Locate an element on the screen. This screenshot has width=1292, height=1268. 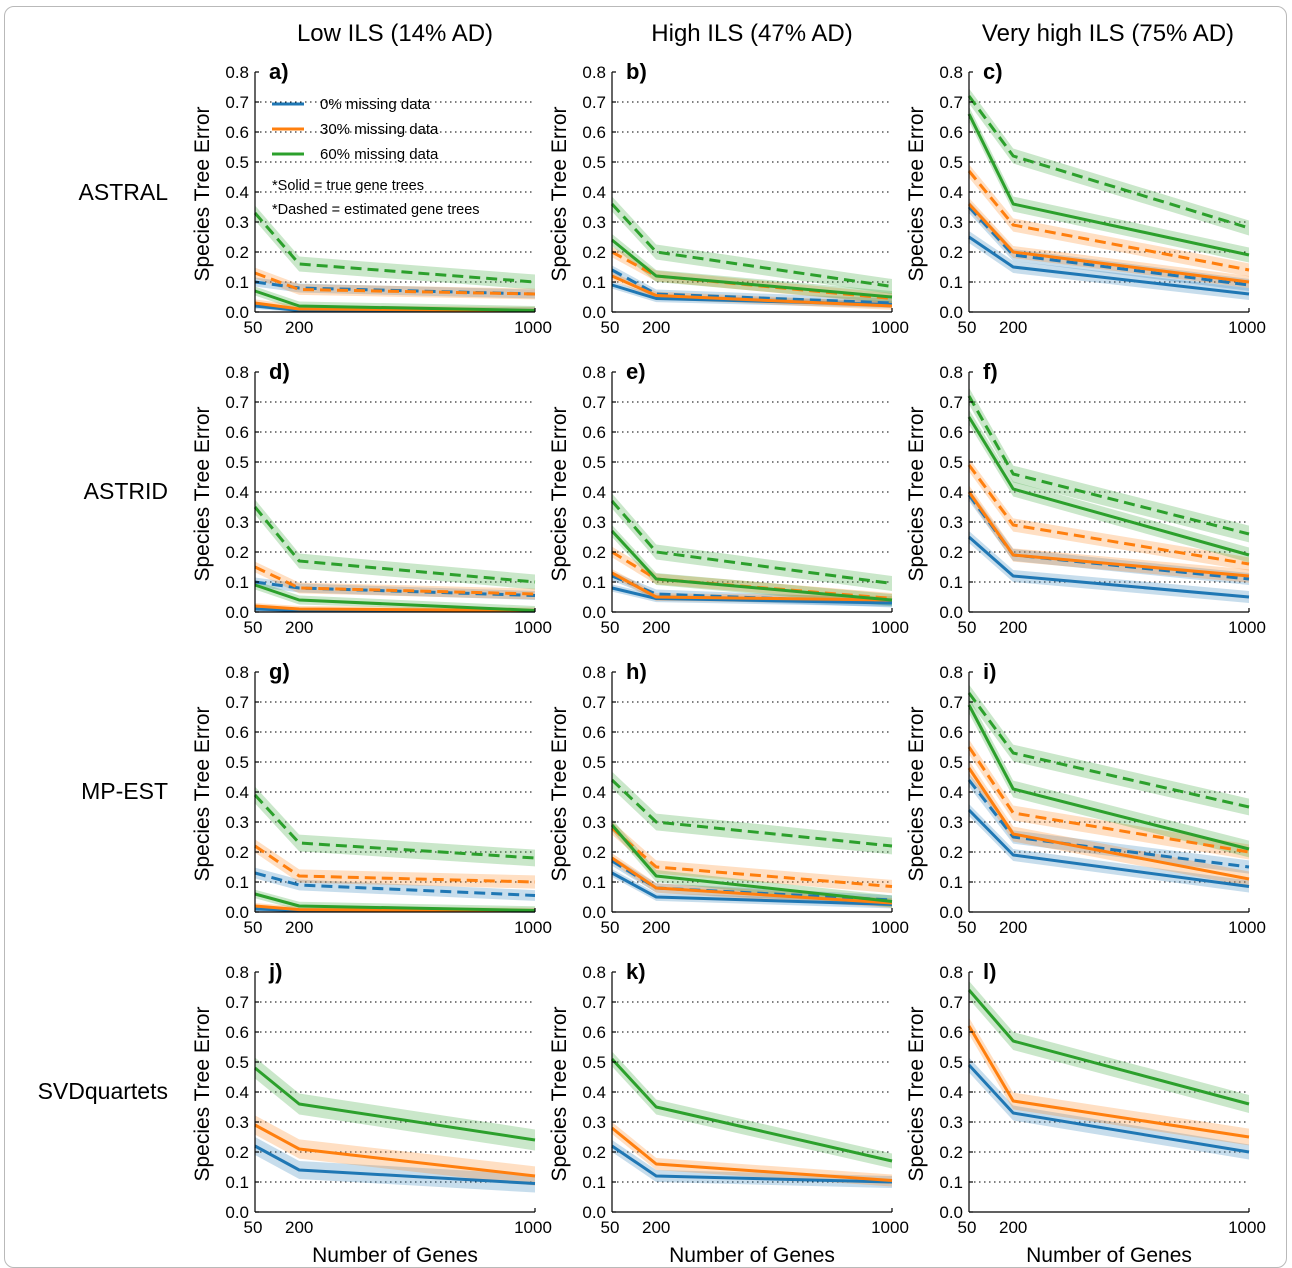
row-label: MP-EST is located at coordinates (124, 791).